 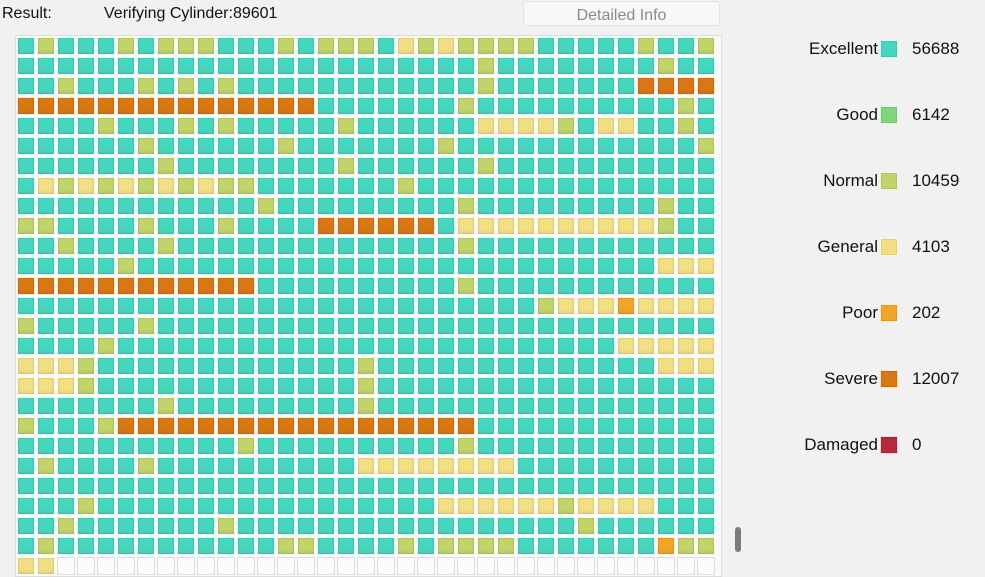 I want to click on detailed-info-button: Detailed Info, so click(x=621, y=13).